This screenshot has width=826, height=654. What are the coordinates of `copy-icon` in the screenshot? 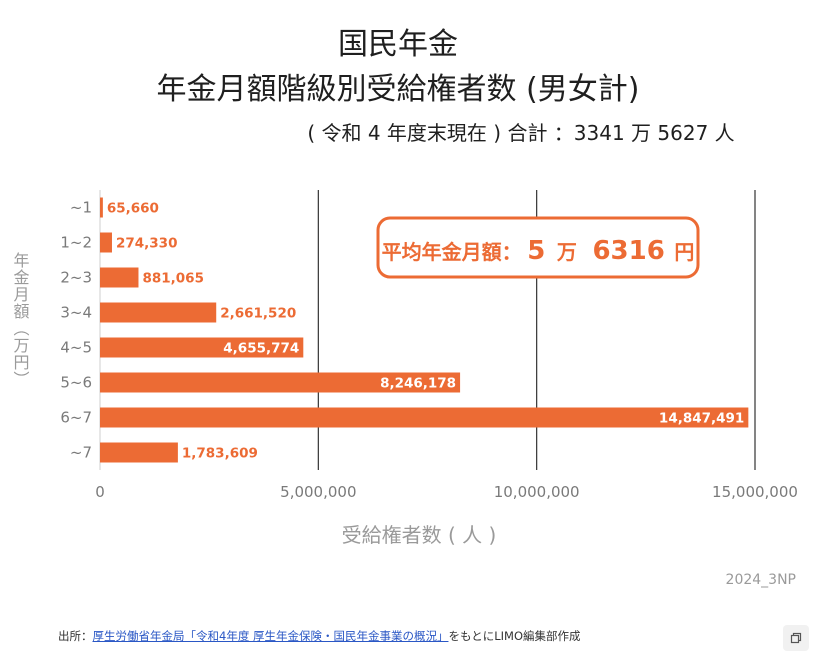 It's located at (796, 638).